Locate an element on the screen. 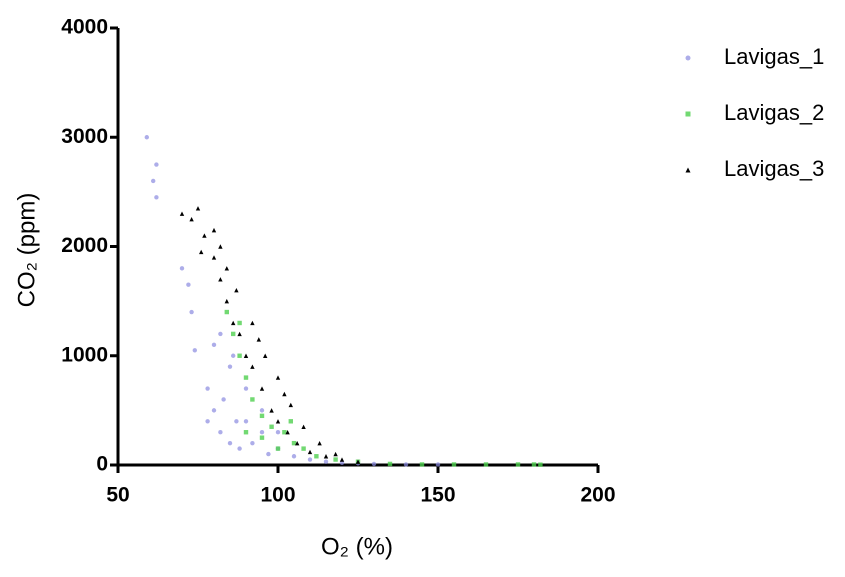 The height and width of the screenshot is (577, 845). y-axis-title: CO₂ (ppm) is located at coordinates (26, 250).